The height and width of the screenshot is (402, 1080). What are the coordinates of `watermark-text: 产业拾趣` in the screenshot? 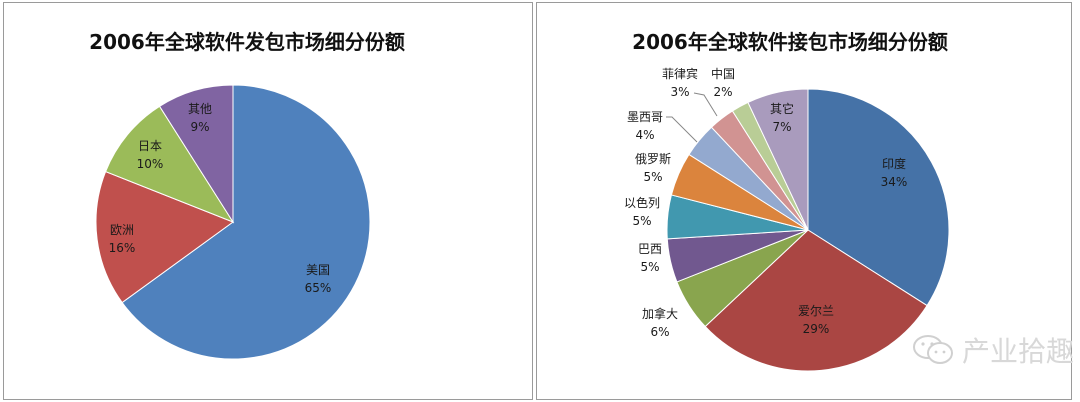 It's located at (1018, 351).